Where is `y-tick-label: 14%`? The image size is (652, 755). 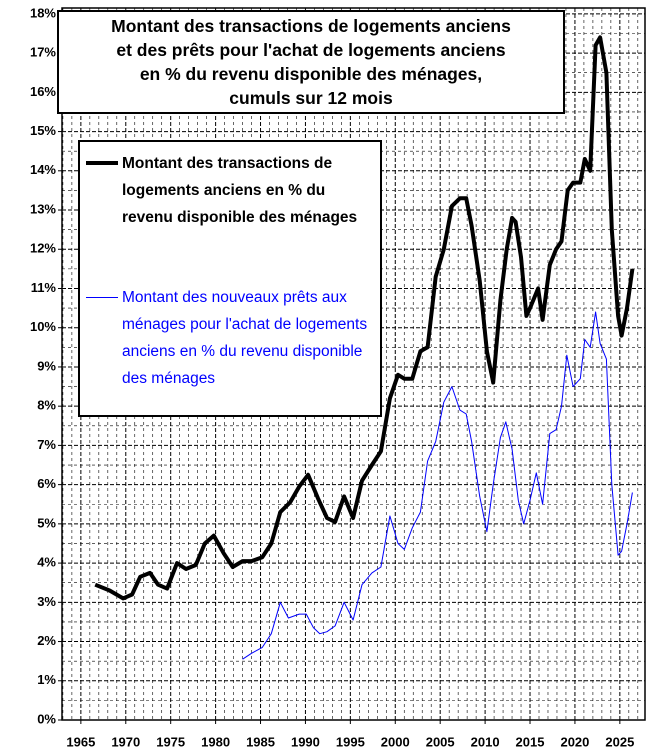
y-tick-label: 14% is located at coordinates (43, 169).